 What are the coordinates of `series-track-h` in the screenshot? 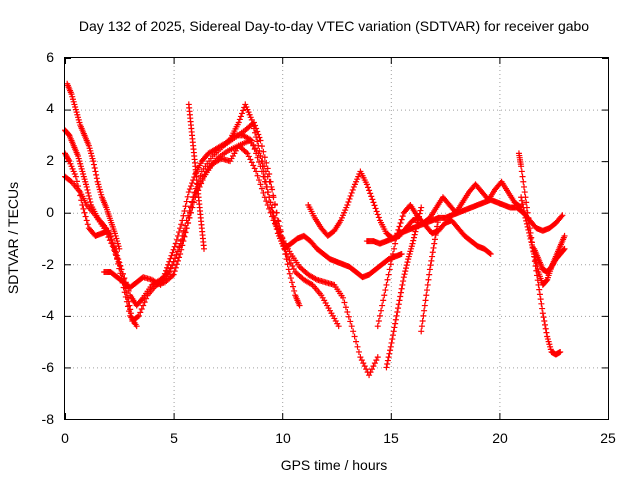 It's located at (317, 191).